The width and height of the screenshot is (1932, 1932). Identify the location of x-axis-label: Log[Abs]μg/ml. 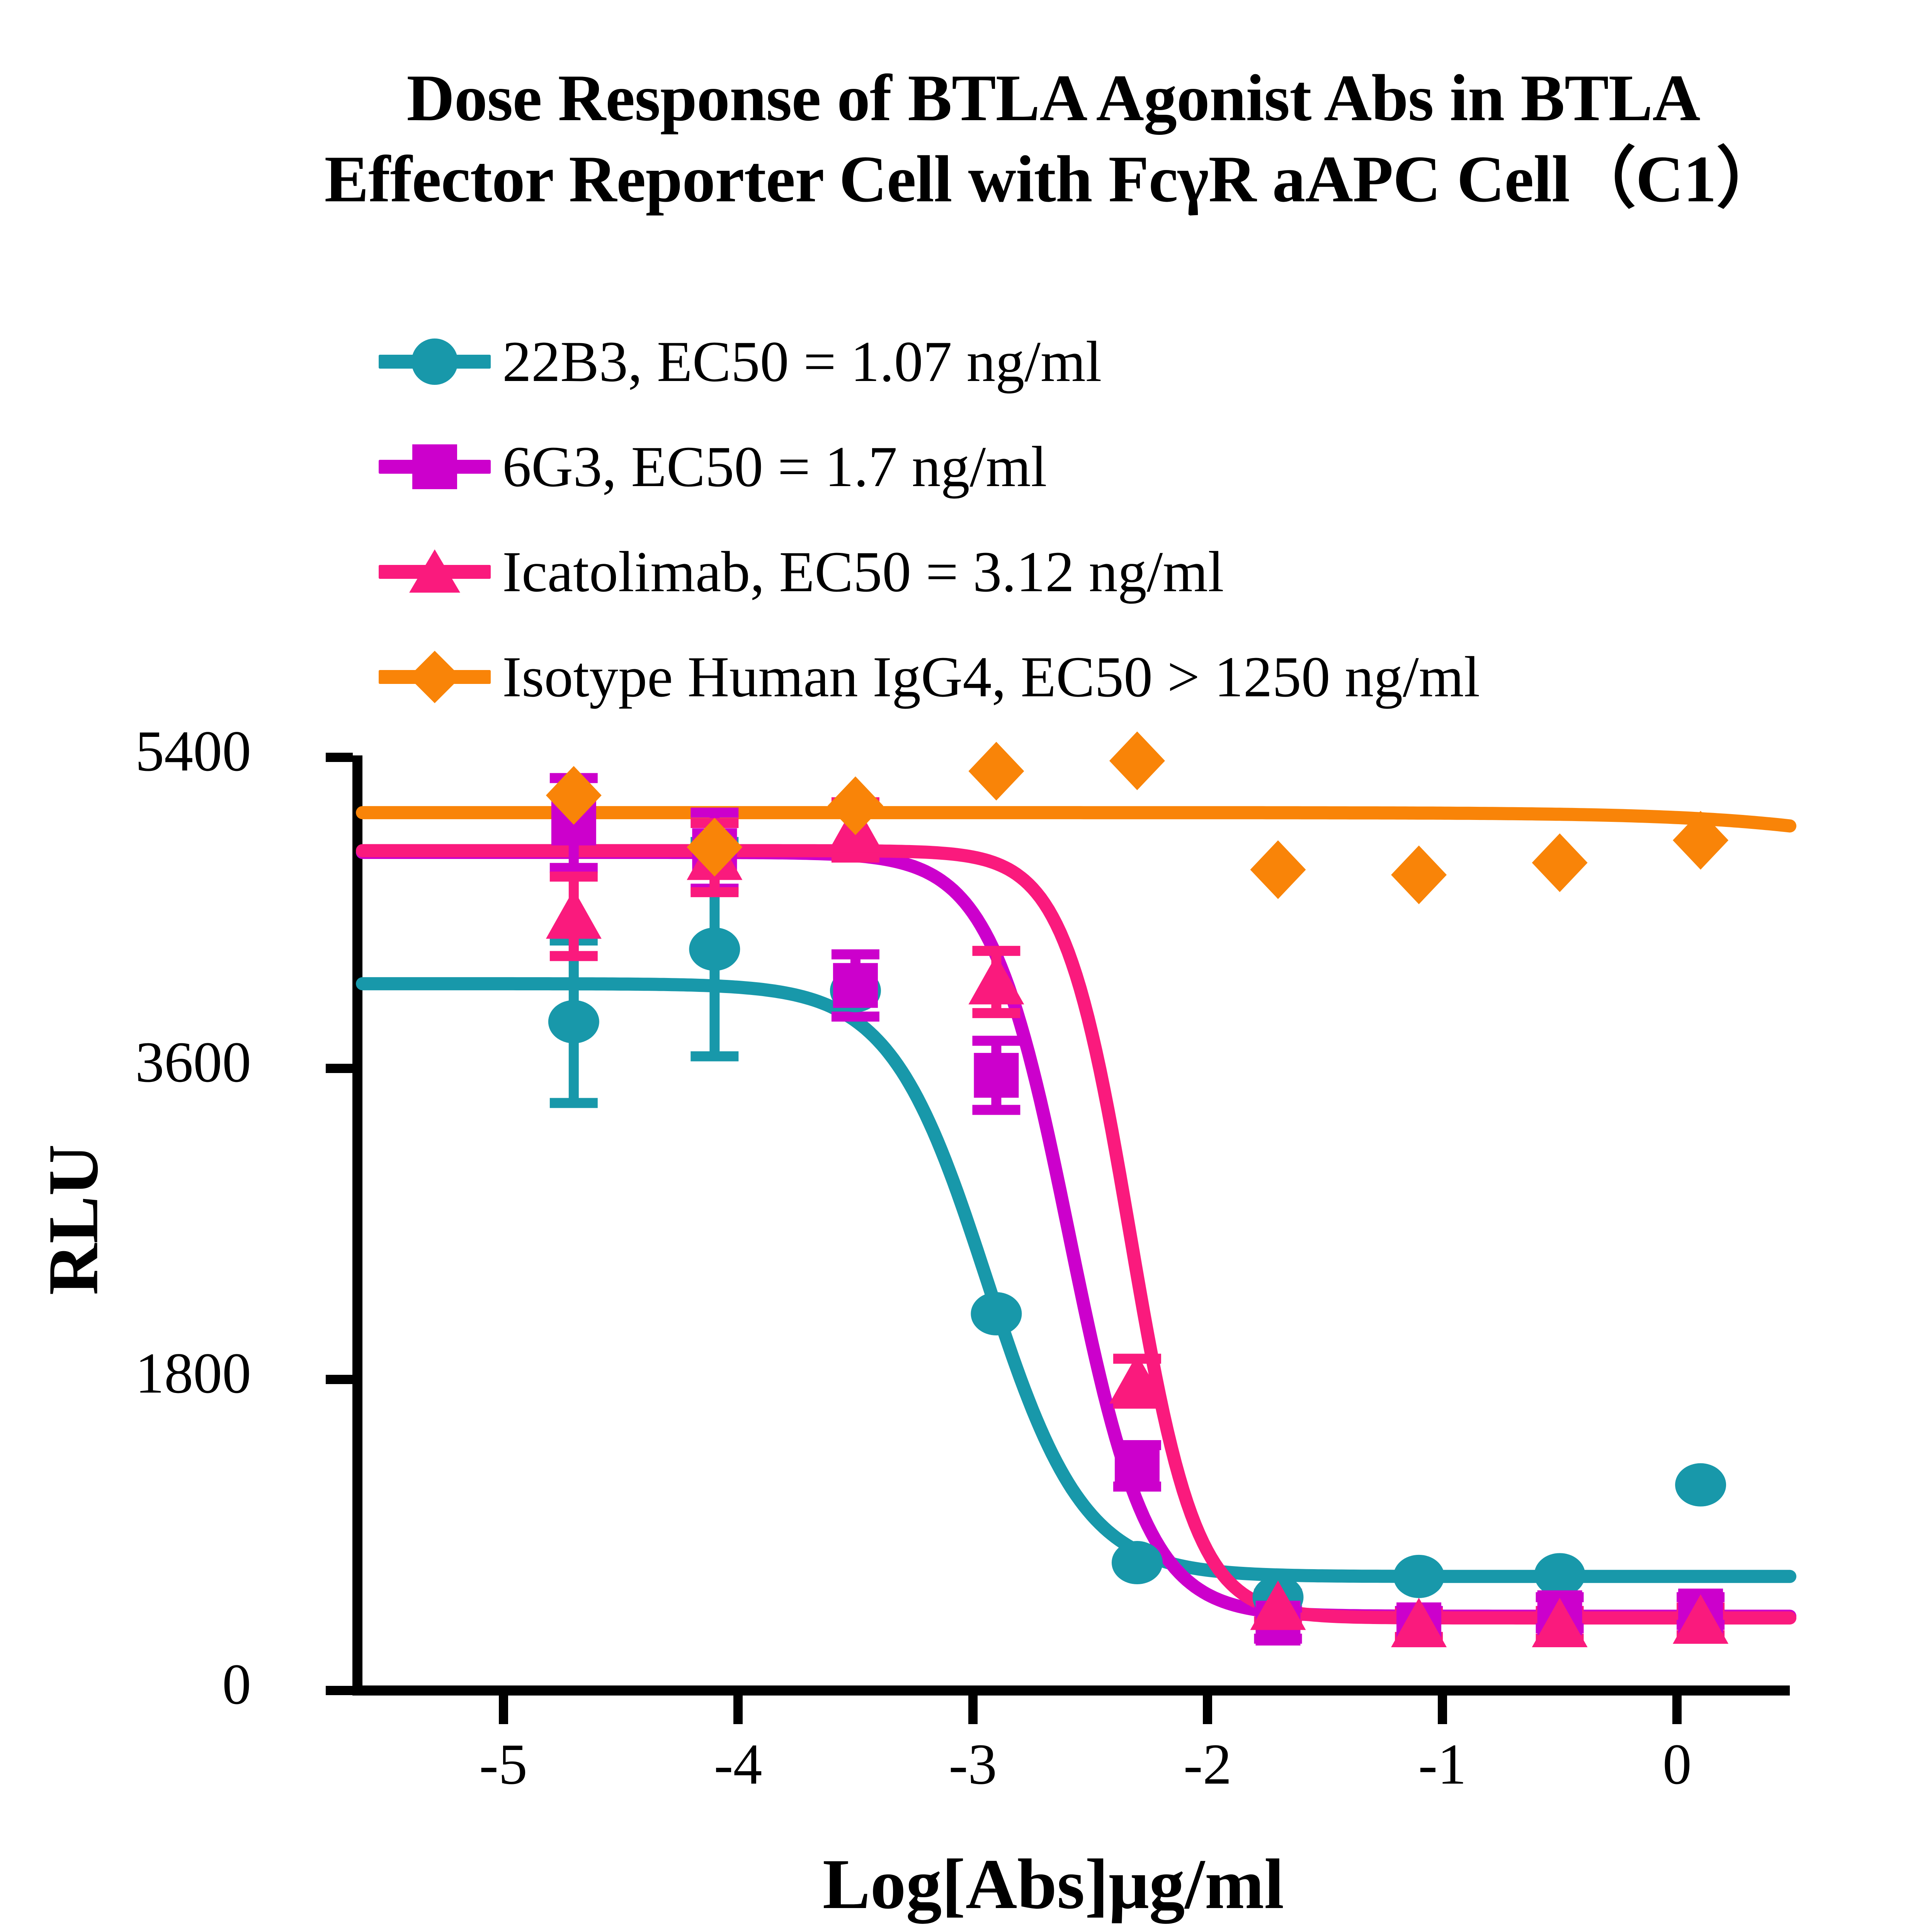
(1053, 1884).